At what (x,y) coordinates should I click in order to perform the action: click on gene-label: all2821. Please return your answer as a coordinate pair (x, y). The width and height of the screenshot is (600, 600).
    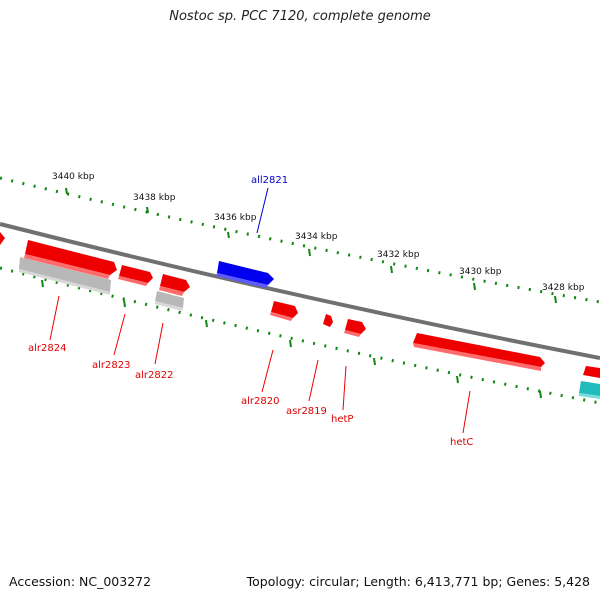
    Looking at the image, I should click on (269, 180).